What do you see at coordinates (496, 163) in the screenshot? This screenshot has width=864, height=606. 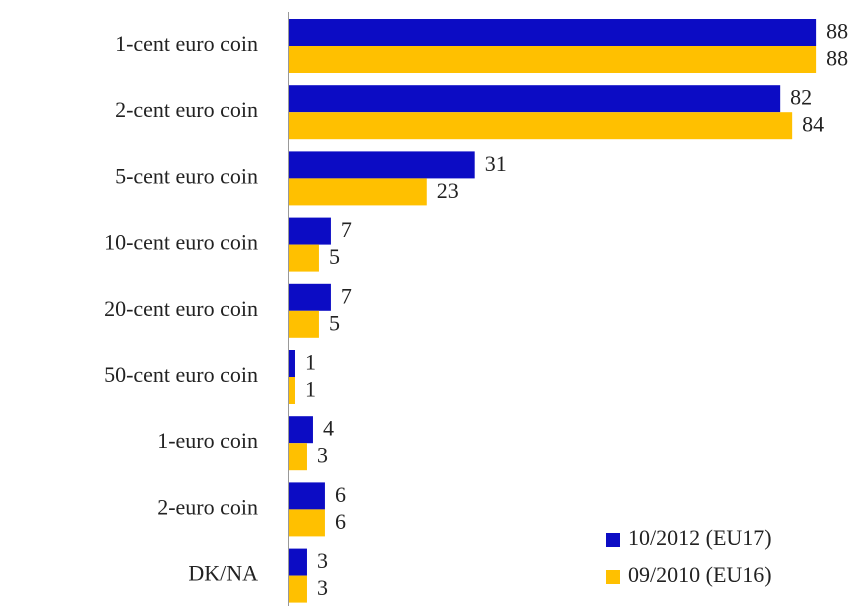 I see `value-label: 31` at bounding box center [496, 163].